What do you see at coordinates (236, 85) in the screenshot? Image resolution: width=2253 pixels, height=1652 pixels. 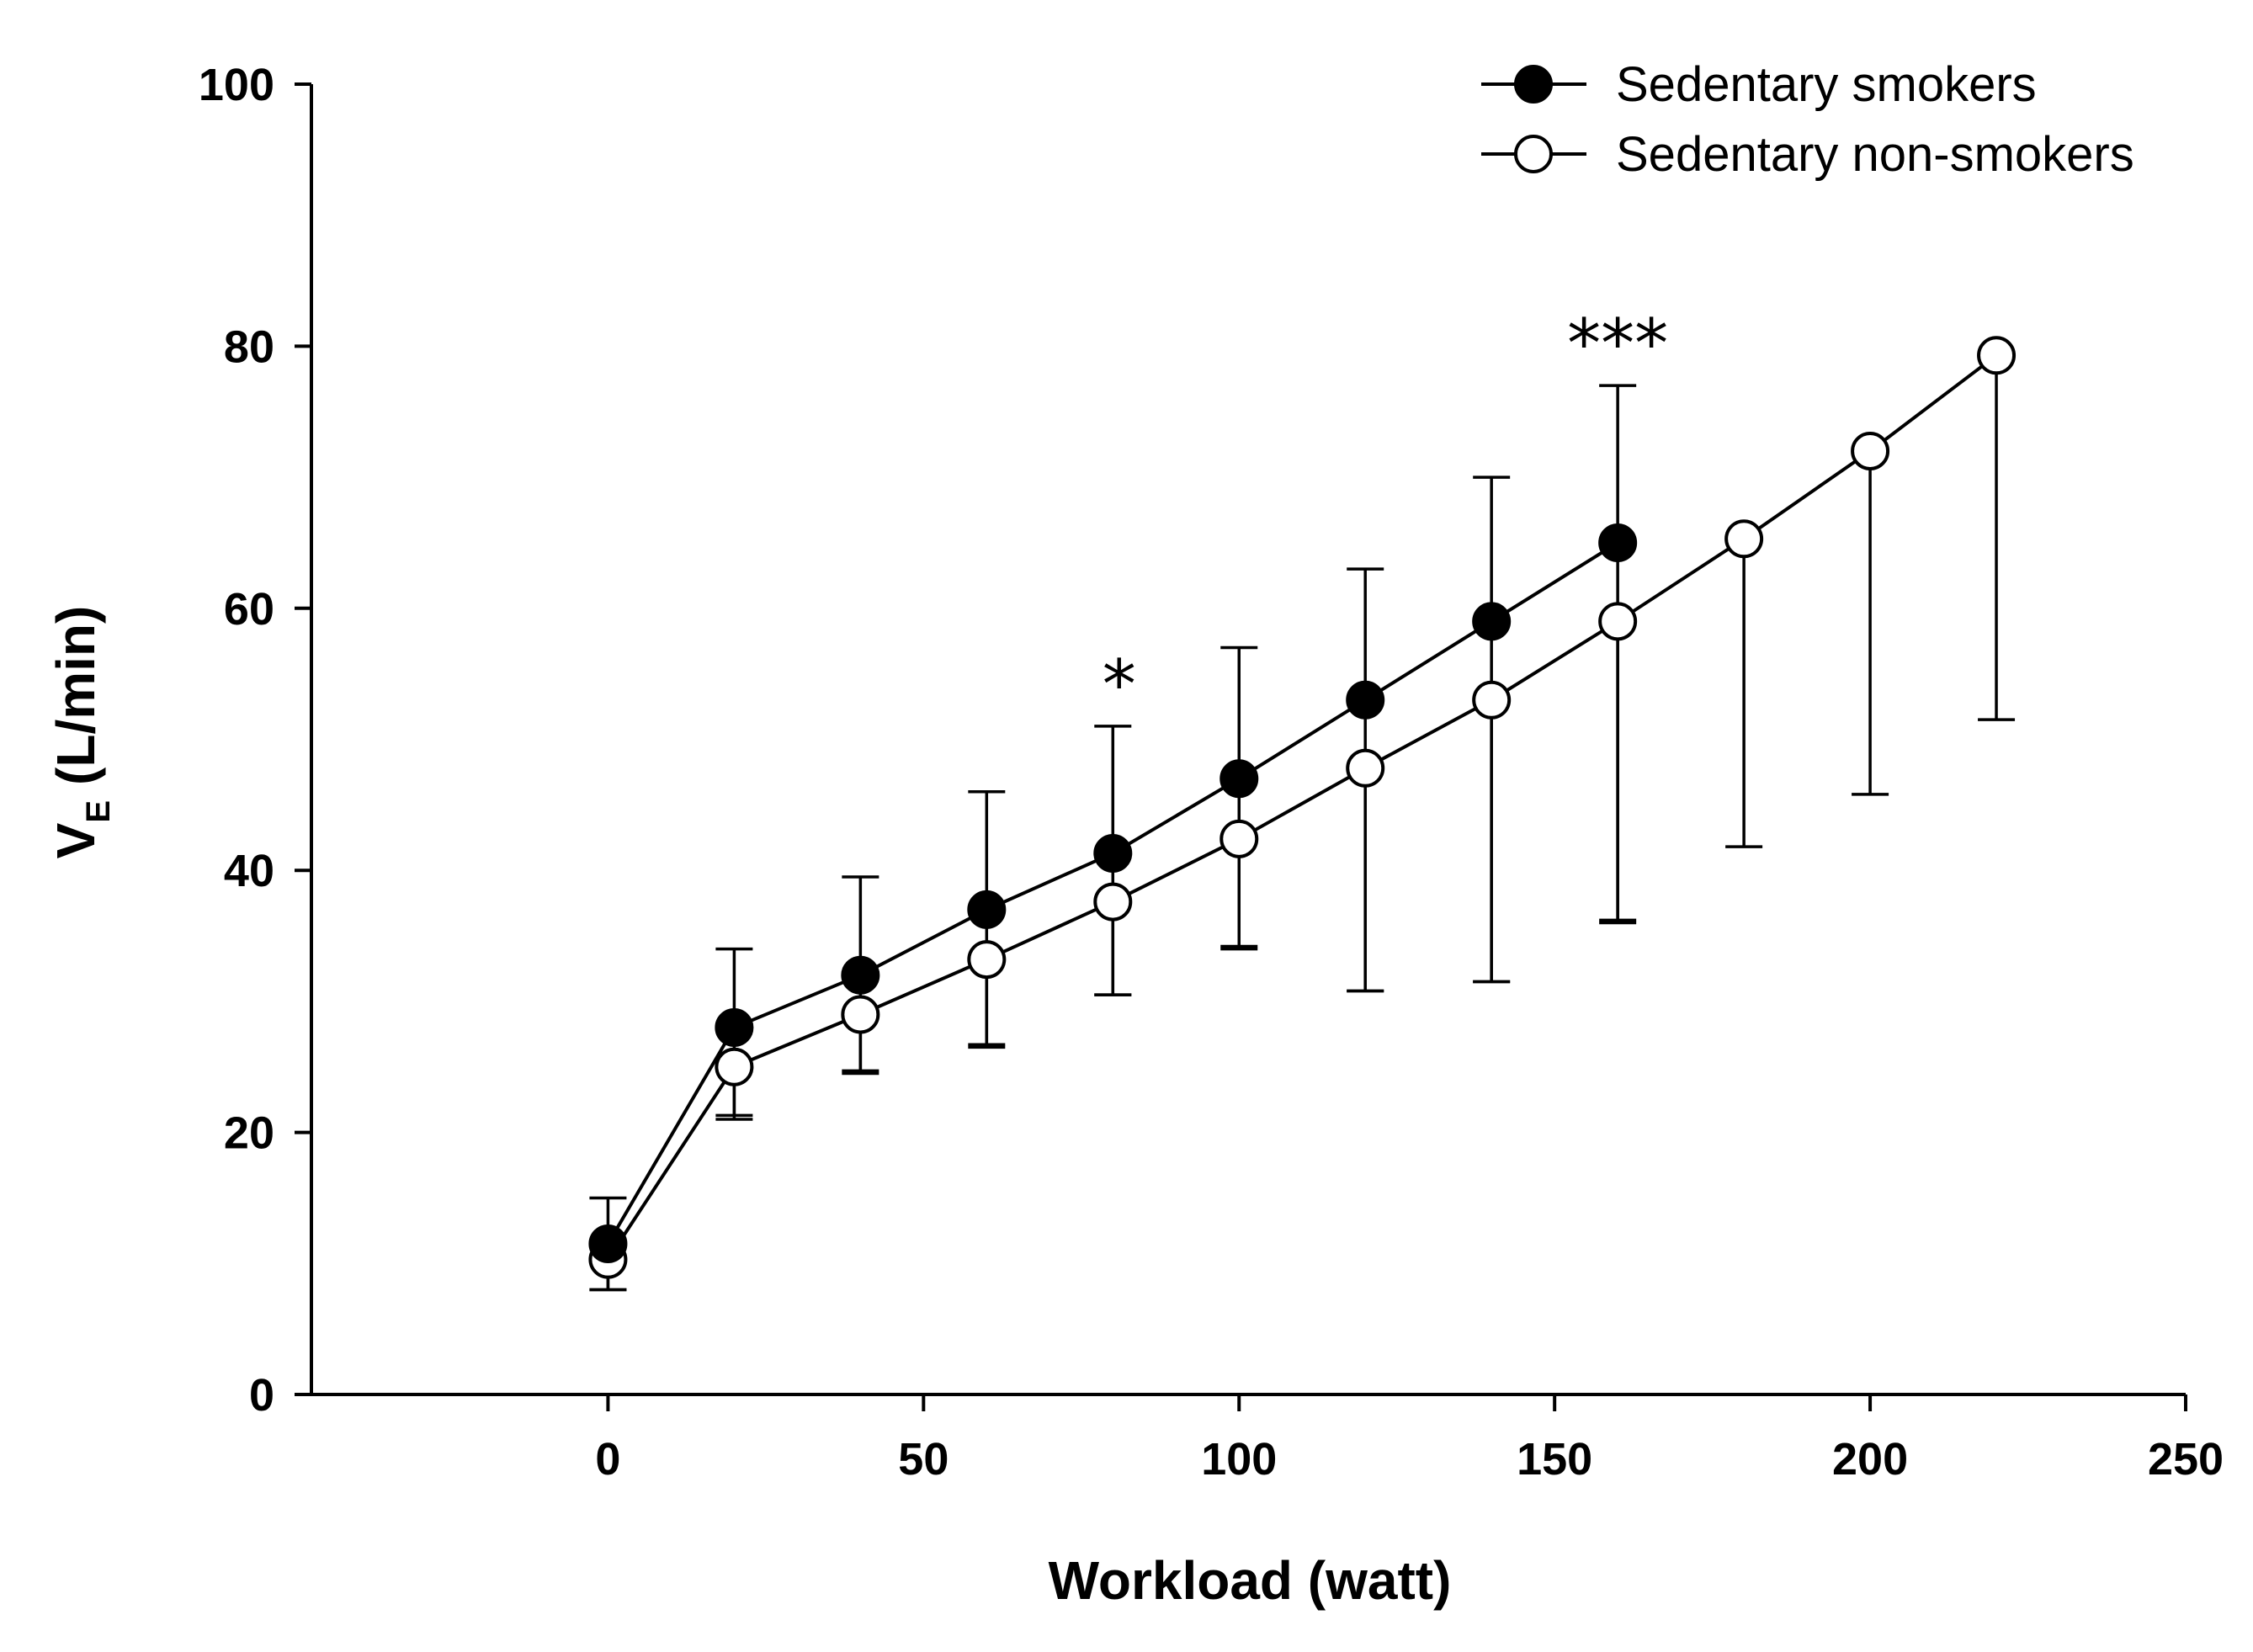 I see `y-tick-label: 100` at bounding box center [236, 85].